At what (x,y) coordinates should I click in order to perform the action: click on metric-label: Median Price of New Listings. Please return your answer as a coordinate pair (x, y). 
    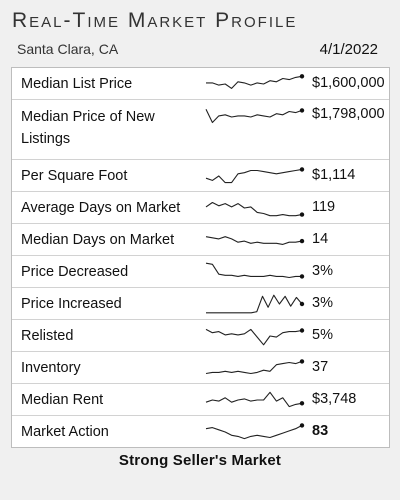
    Looking at the image, I should click on (88, 128).